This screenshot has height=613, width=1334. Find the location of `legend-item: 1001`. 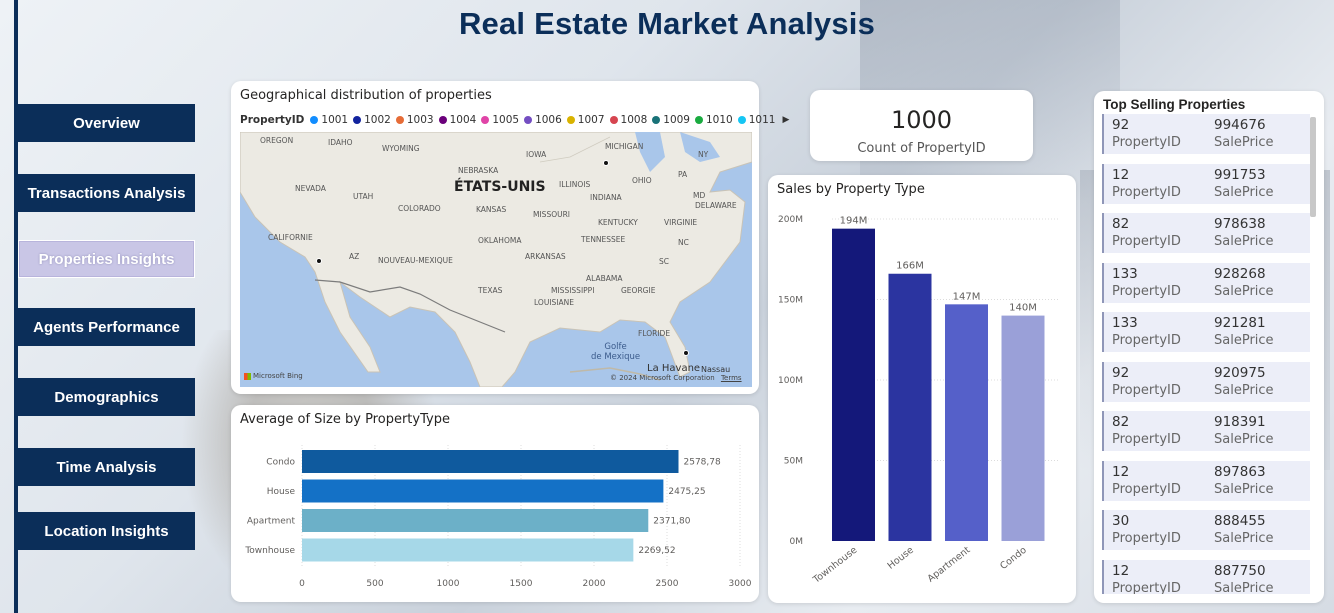

legend-item: 1001 is located at coordinates (329, 120).